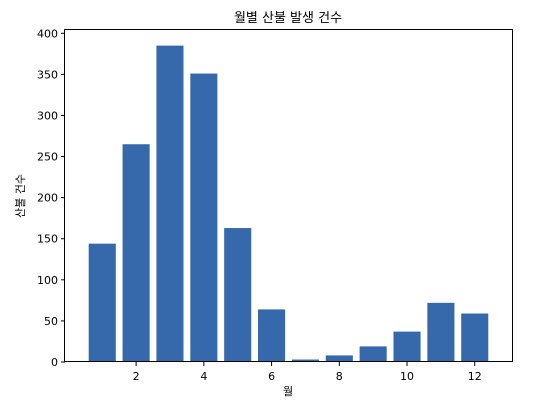 The height and width of the screenshot is (413, 547). What do you see at coordinates (307, 372) in the screenshot?
I see `x-axis-ticks: 2 4 6 8 10 12` at bounding box center [307, 372].